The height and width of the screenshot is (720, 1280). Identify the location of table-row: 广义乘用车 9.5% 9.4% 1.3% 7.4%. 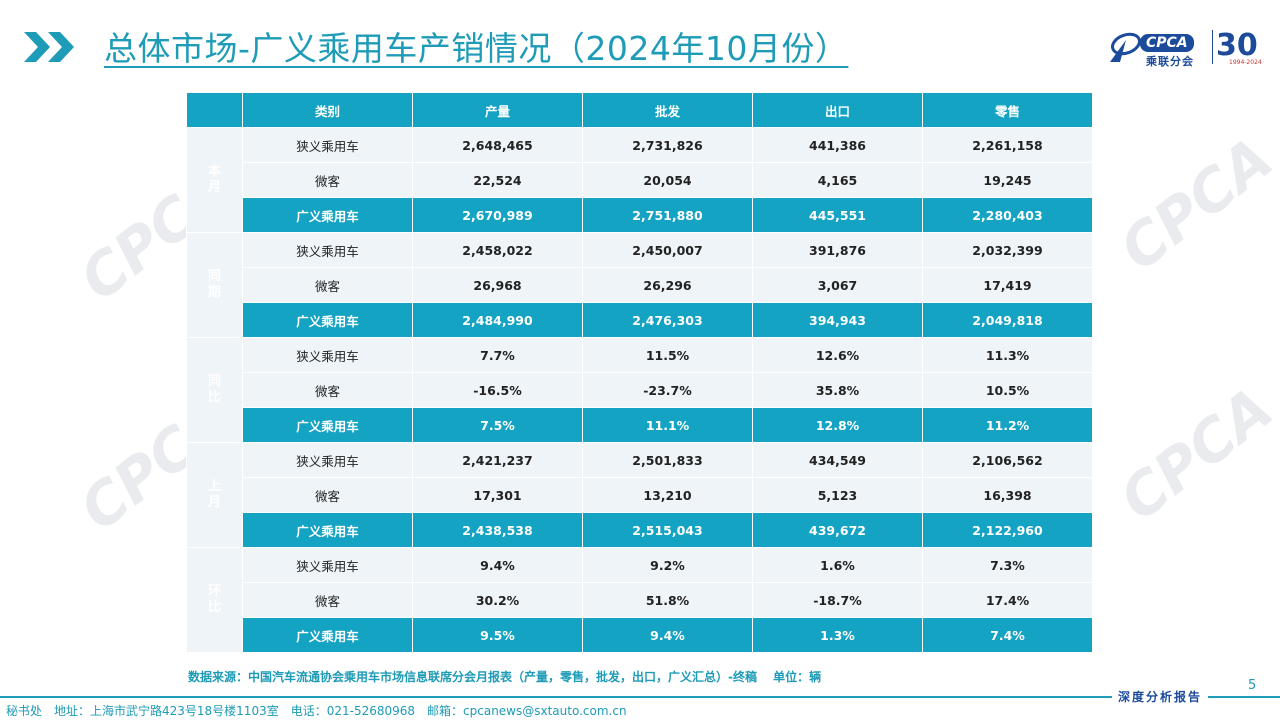
(640, 635).